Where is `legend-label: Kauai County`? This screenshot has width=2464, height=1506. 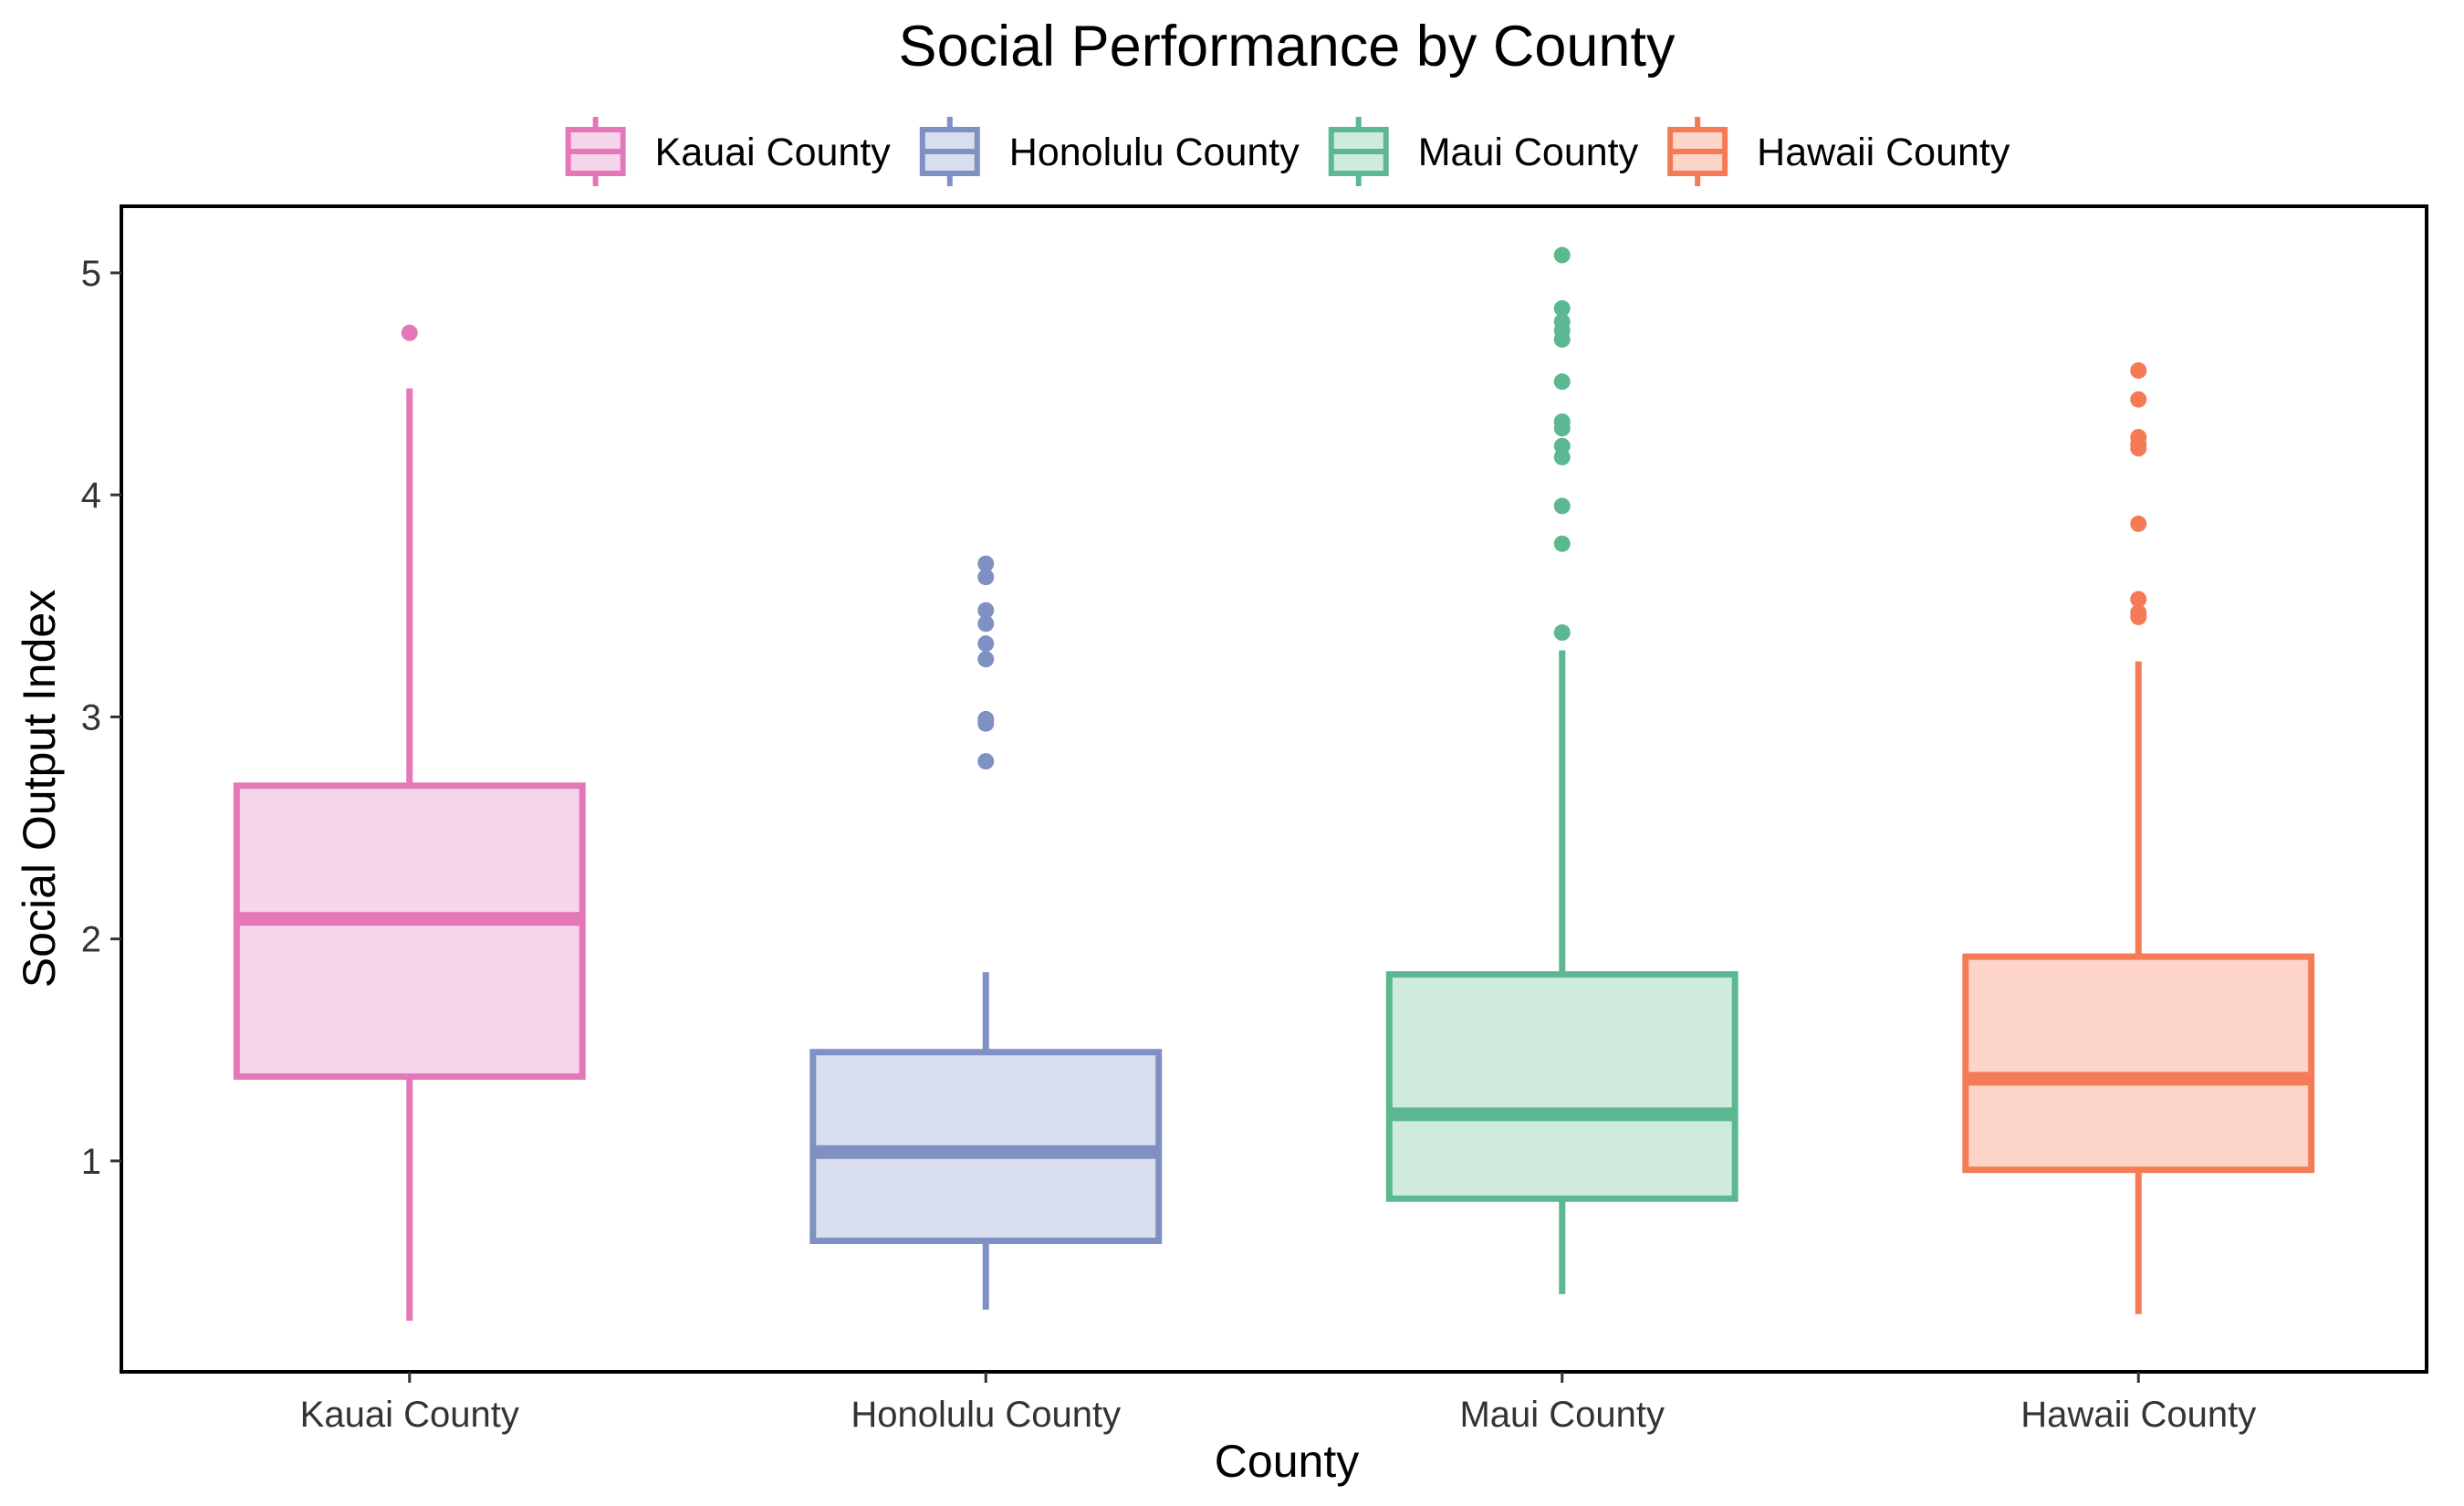 legend-label: Kauai County is located at coordinates (773, 152).